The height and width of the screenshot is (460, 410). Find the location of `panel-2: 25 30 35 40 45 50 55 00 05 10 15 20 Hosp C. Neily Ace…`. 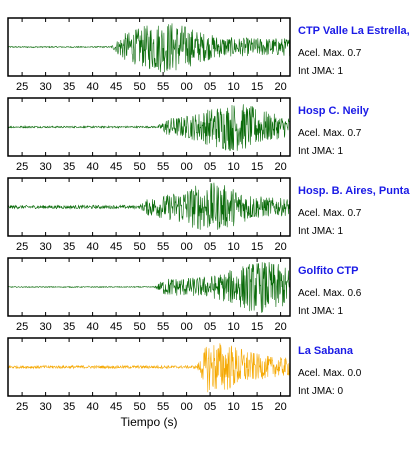

panel-2: 25 30 35 40 45 50 55 00 05 10 15 20 Hosp C. Neily Ace… is located at coordinates (188, 135).